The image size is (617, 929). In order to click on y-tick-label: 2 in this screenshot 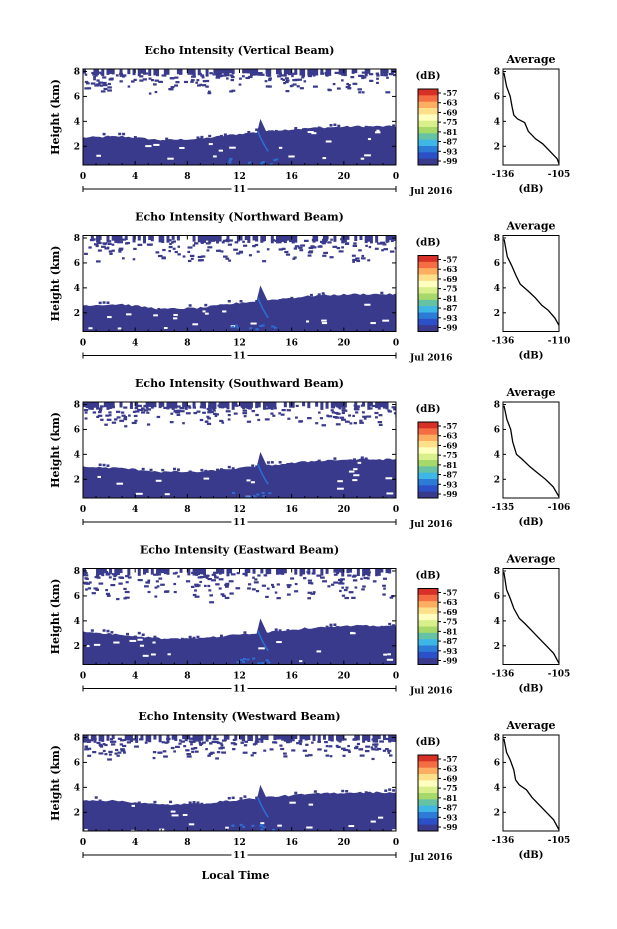, I will do `click(77, 480)`.